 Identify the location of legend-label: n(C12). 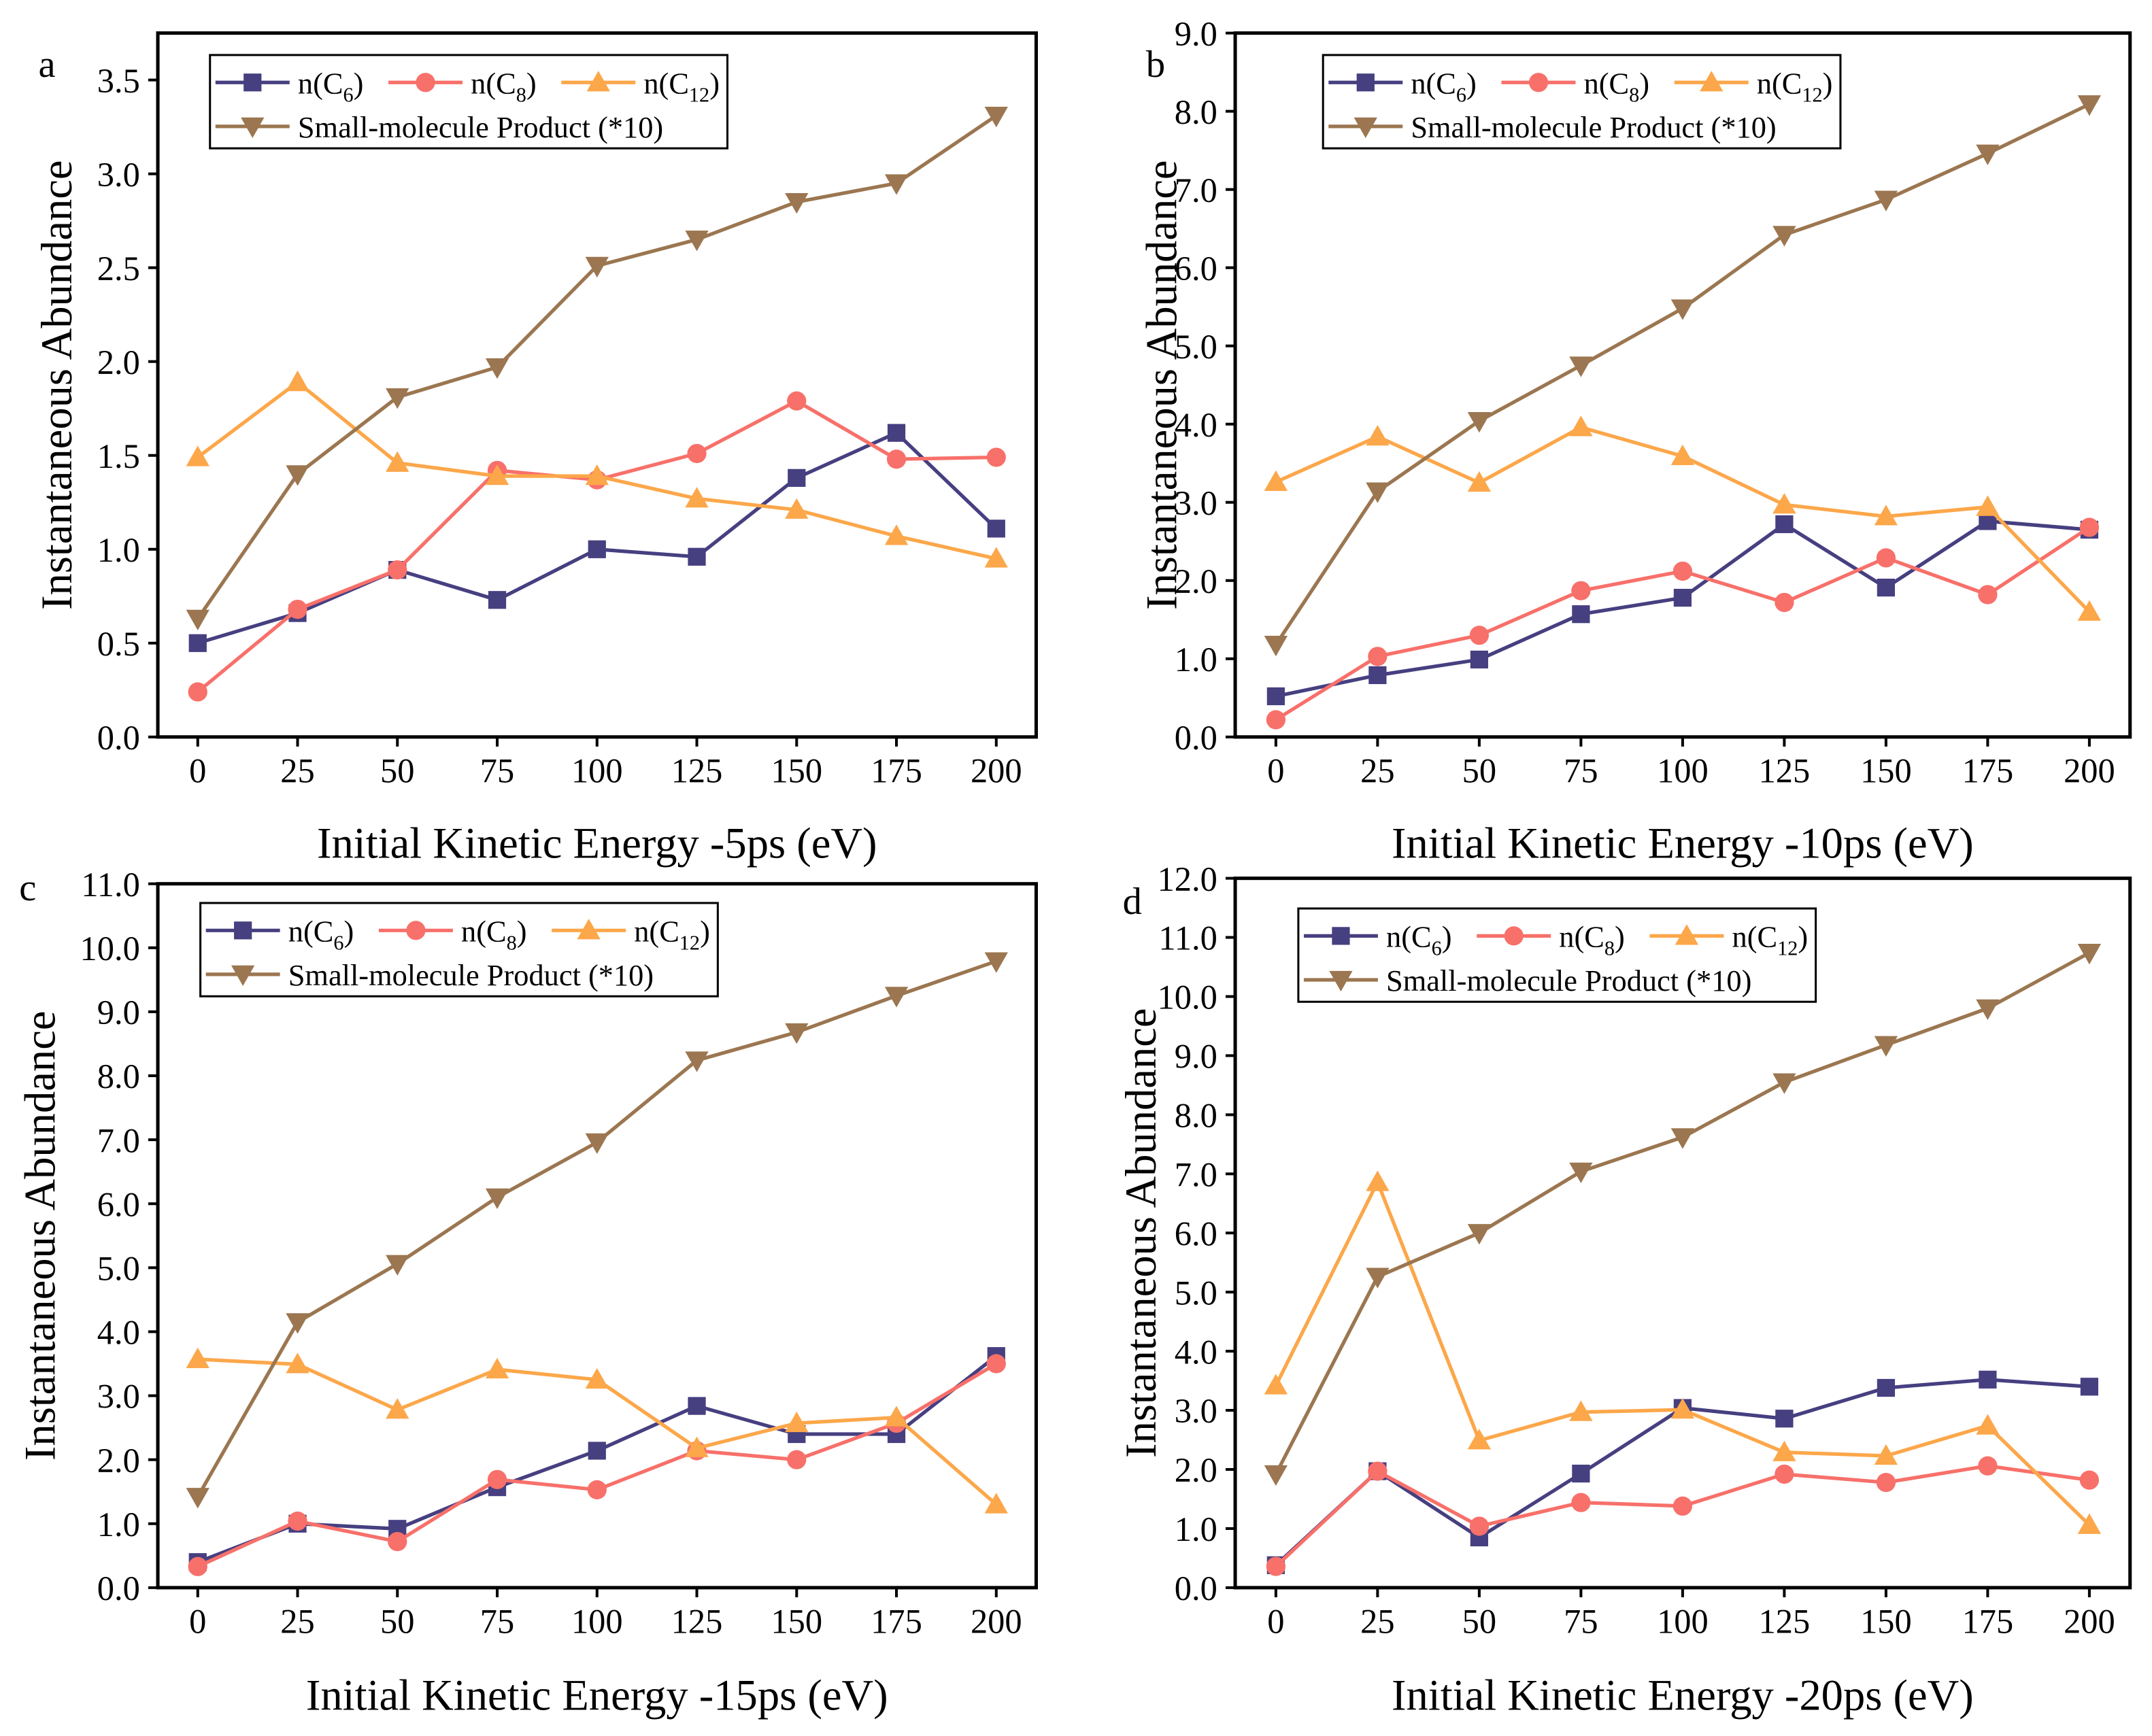
(681, 86).